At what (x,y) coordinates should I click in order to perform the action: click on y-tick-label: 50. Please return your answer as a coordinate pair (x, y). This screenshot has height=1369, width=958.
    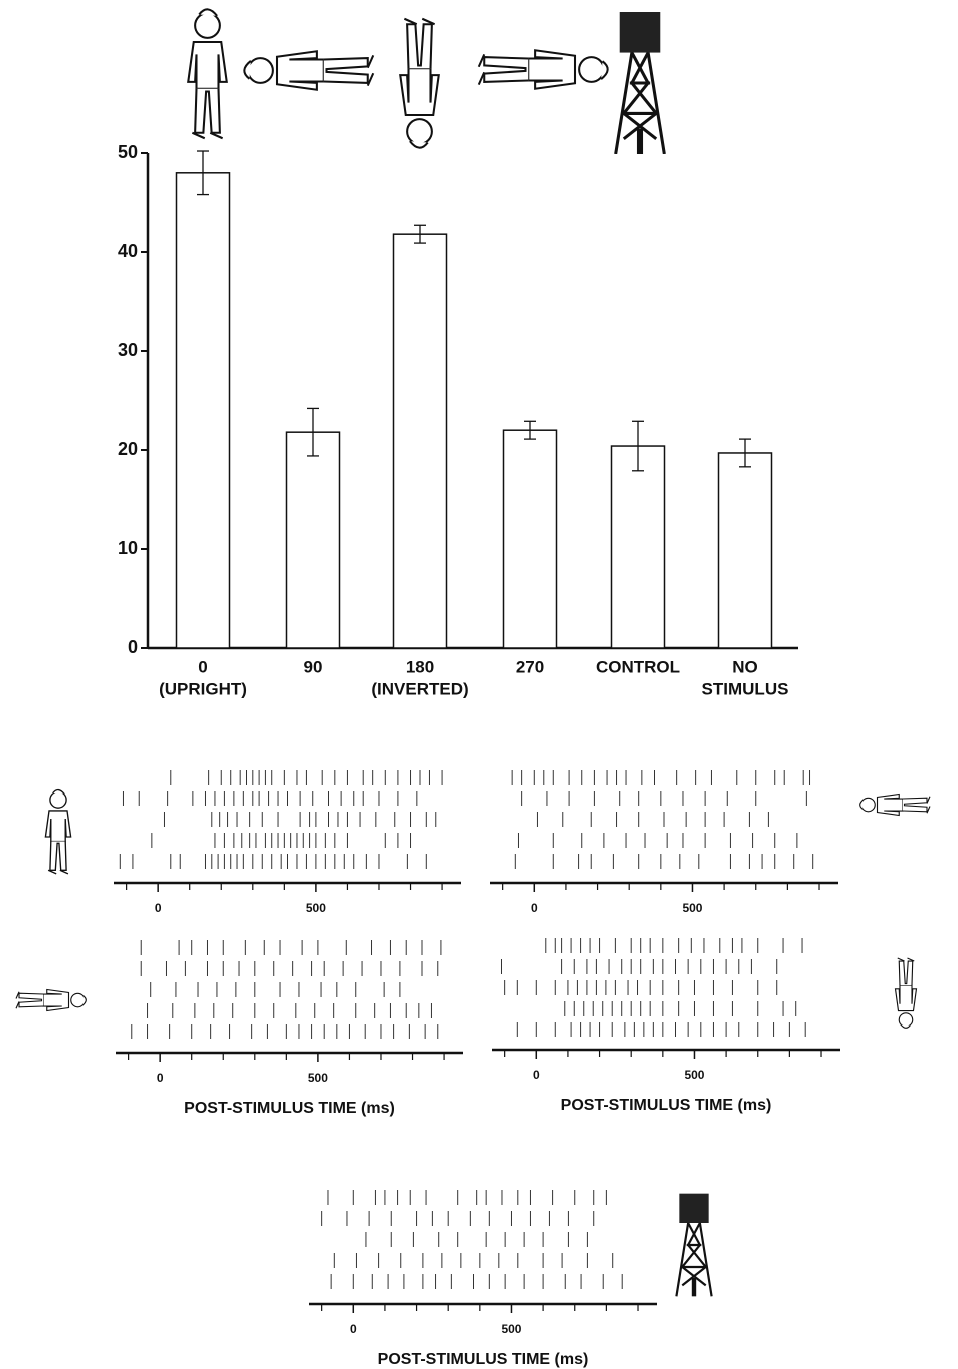
    Looking at the image, I should click on (128, 152).